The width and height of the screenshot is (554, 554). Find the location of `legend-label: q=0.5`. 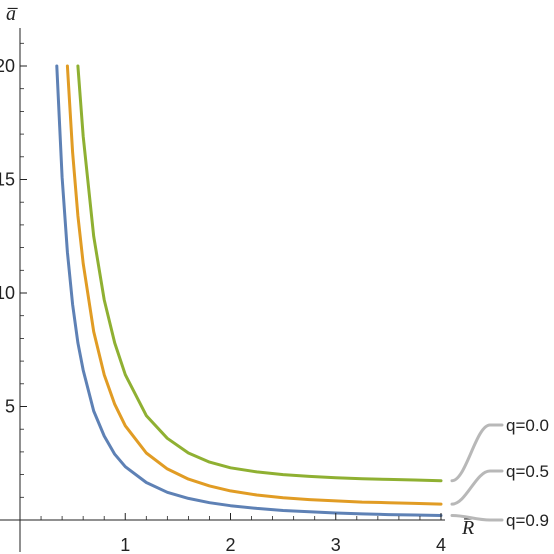

legend-label: q=0.5 is located at coordinates (527, 471).